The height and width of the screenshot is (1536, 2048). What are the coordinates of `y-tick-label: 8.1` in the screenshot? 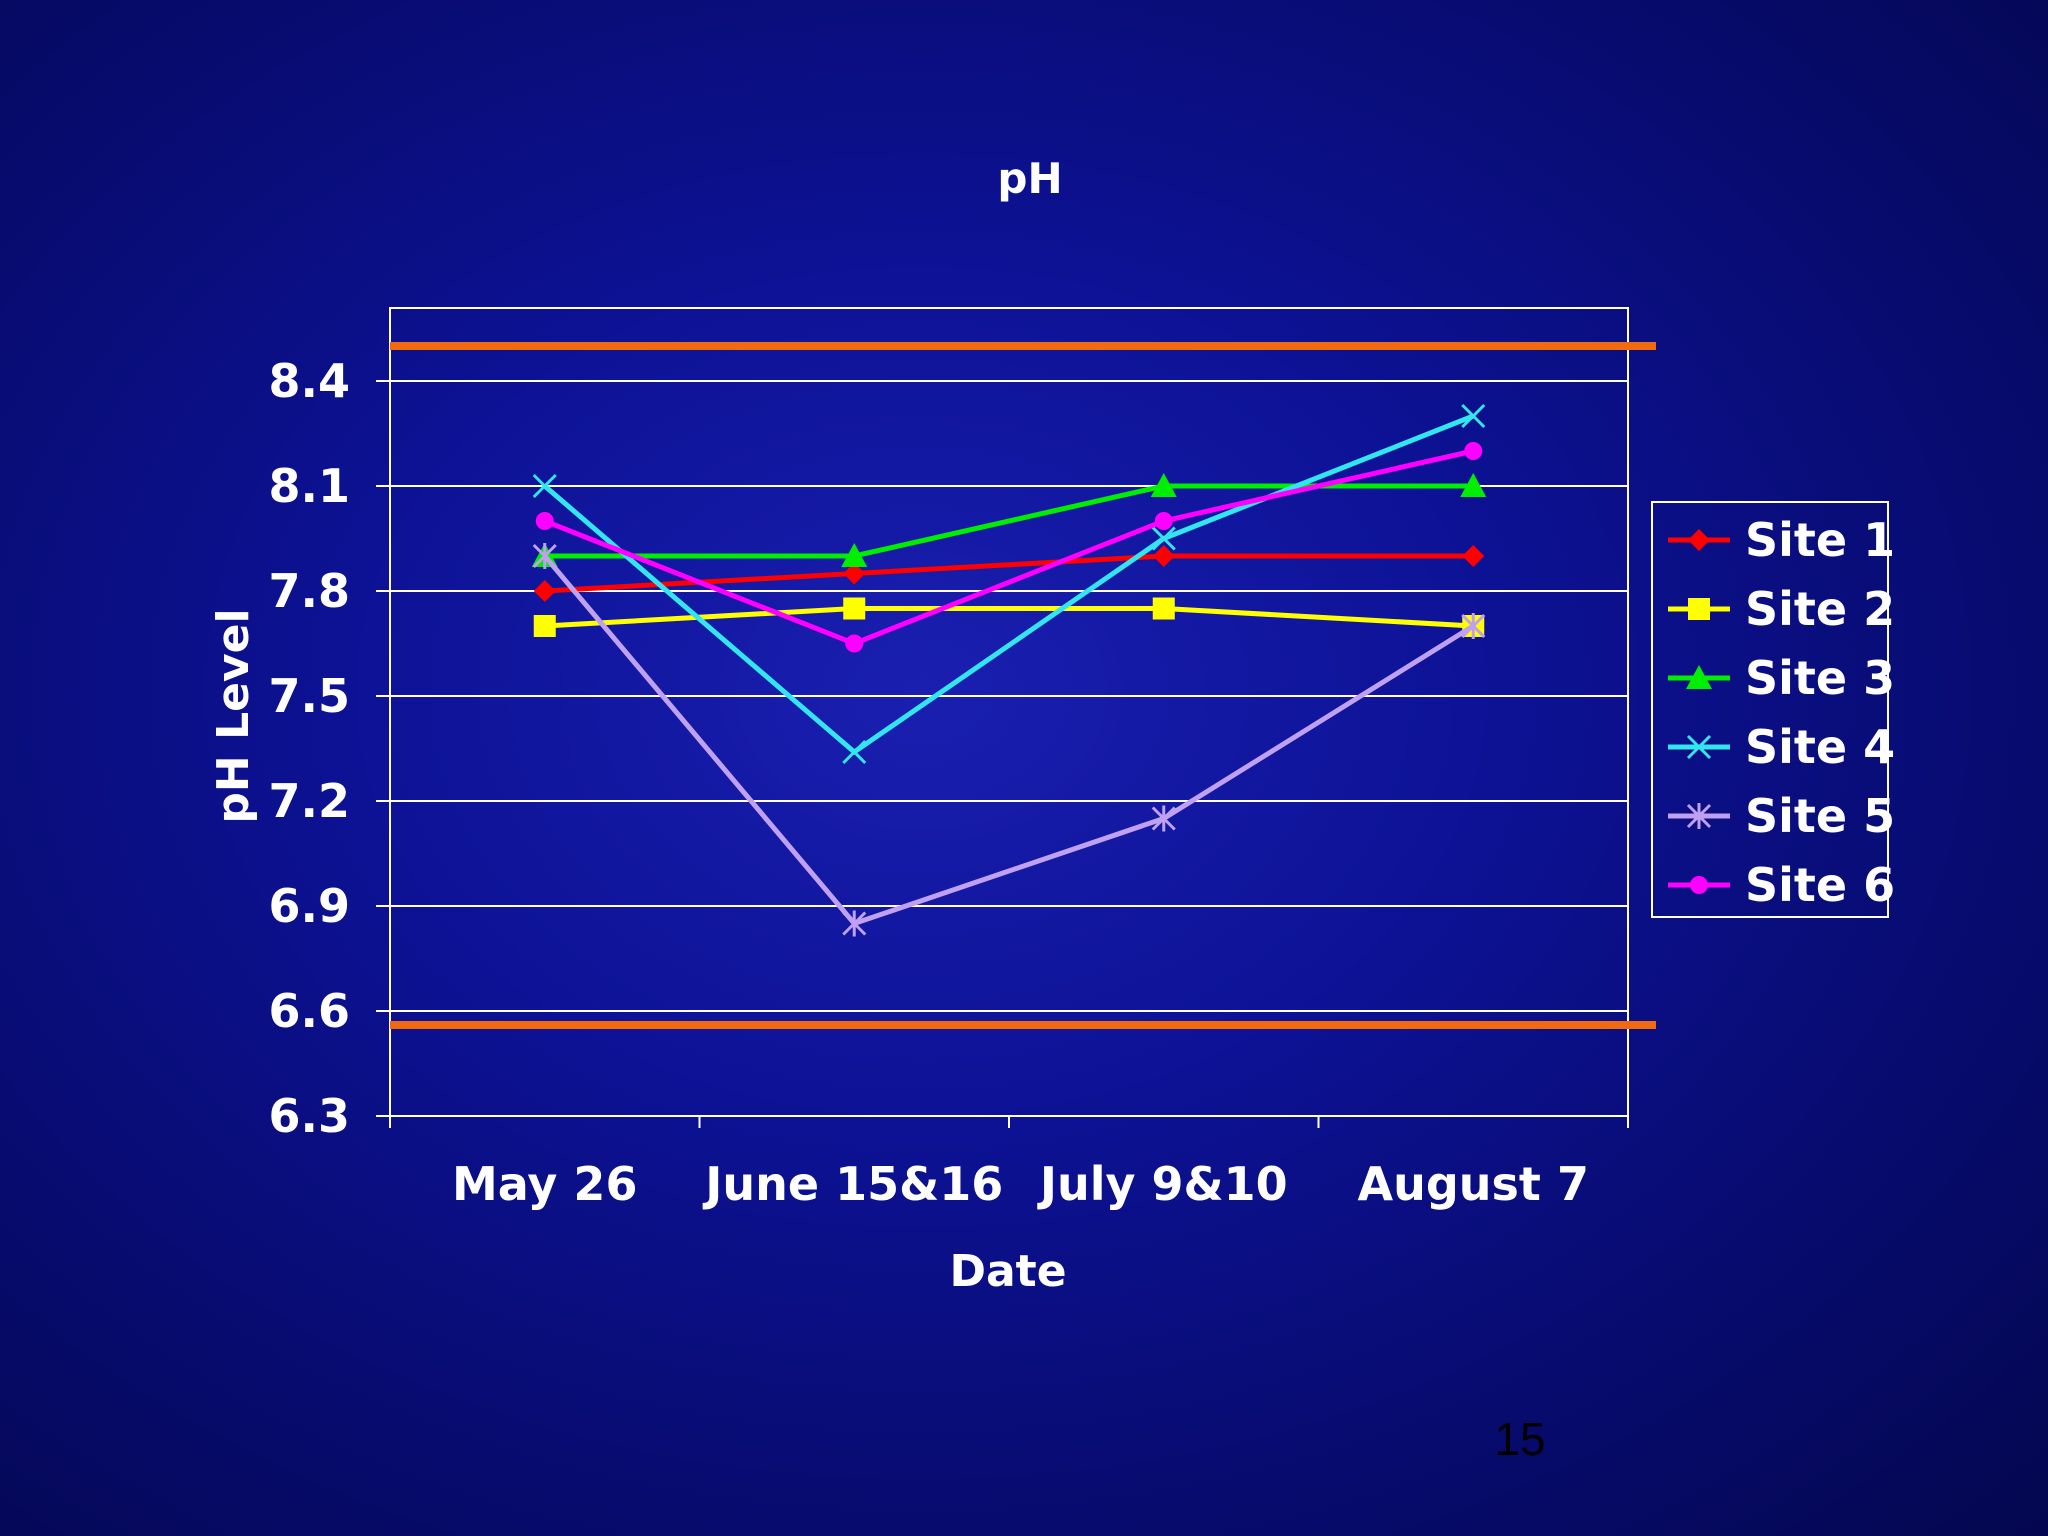 It's located at (310, 486).